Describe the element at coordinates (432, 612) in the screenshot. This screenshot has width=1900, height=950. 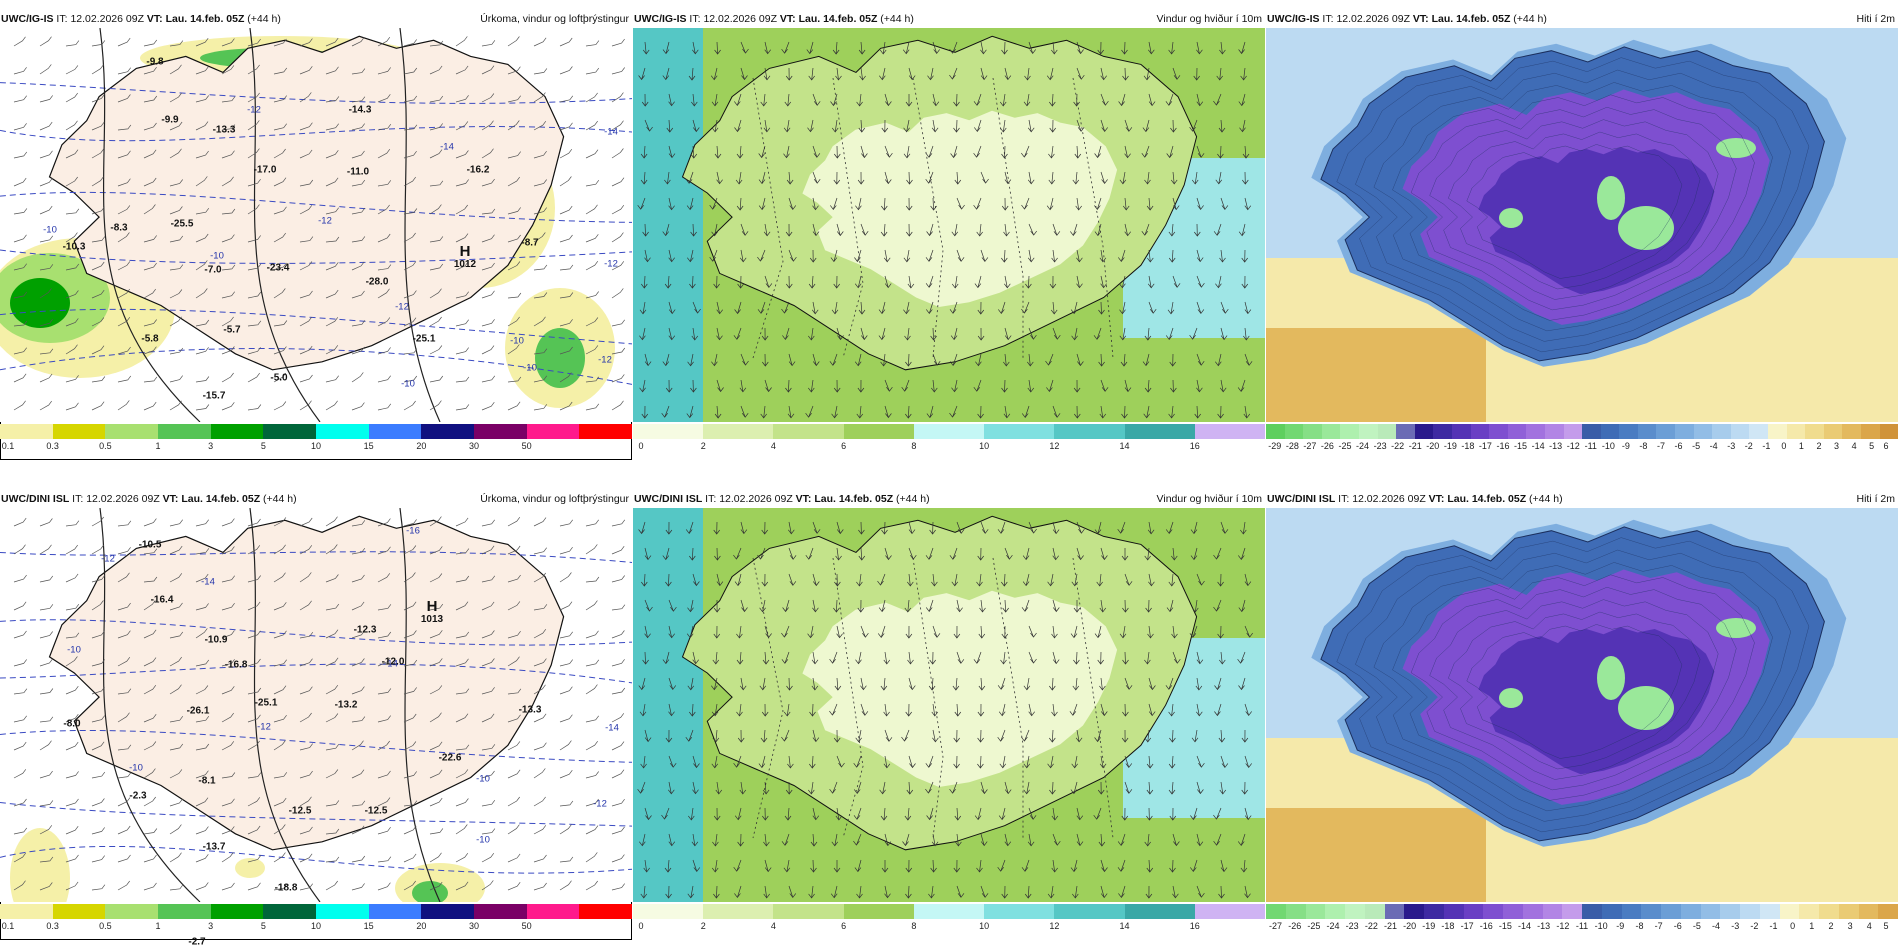
I see `high-pressure-marker: H 1013` at that location.